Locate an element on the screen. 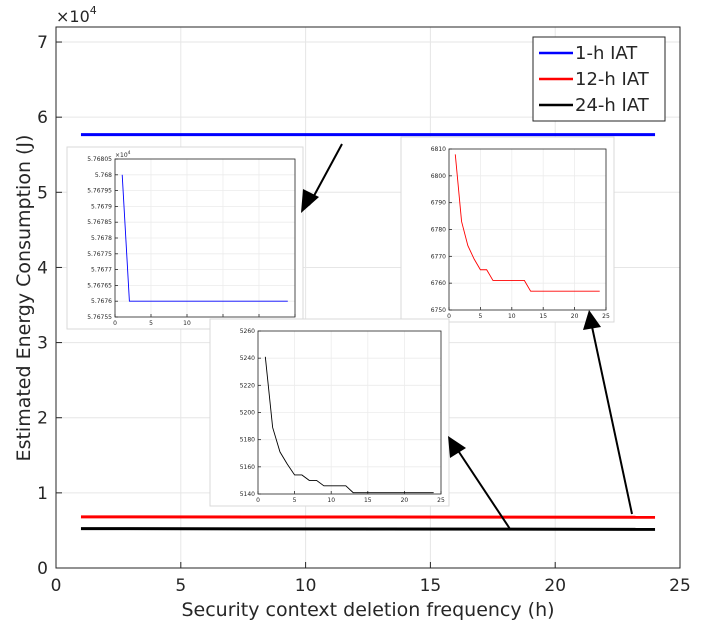 The image size is (706, 627). inset-exponent-power: 4 is located at coordinates (129, 153).